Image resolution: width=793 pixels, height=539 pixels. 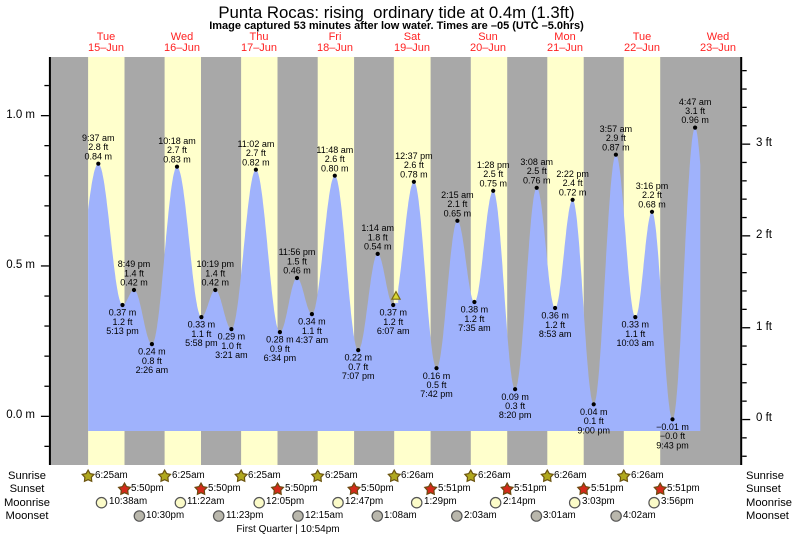 I want to click on svg-text: 0.7 ft, so click(x=358, y=367).